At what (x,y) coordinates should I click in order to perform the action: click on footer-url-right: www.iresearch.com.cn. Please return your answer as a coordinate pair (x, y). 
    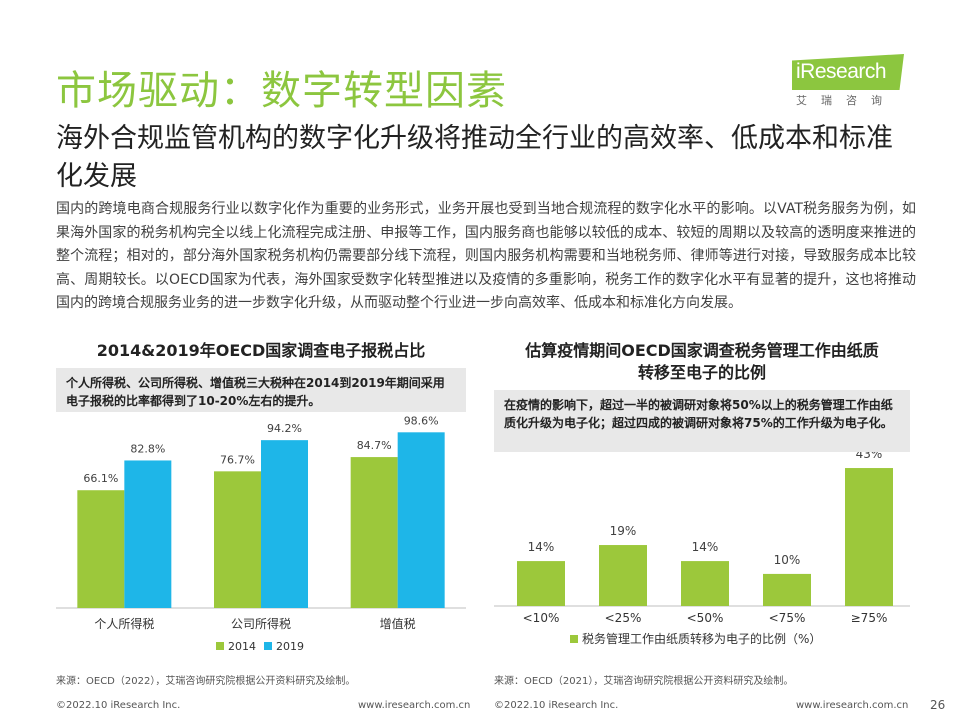
    Looking at the image, I should click on (852, 705).